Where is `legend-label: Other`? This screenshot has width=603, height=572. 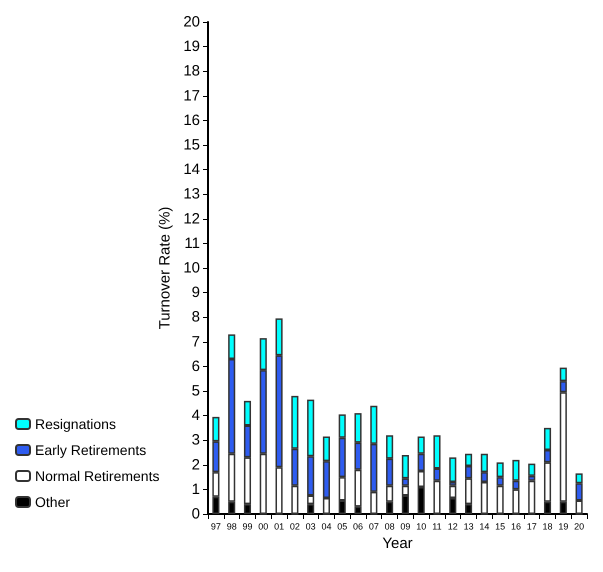
legend-label: Other is located at coordinates (52, 502).